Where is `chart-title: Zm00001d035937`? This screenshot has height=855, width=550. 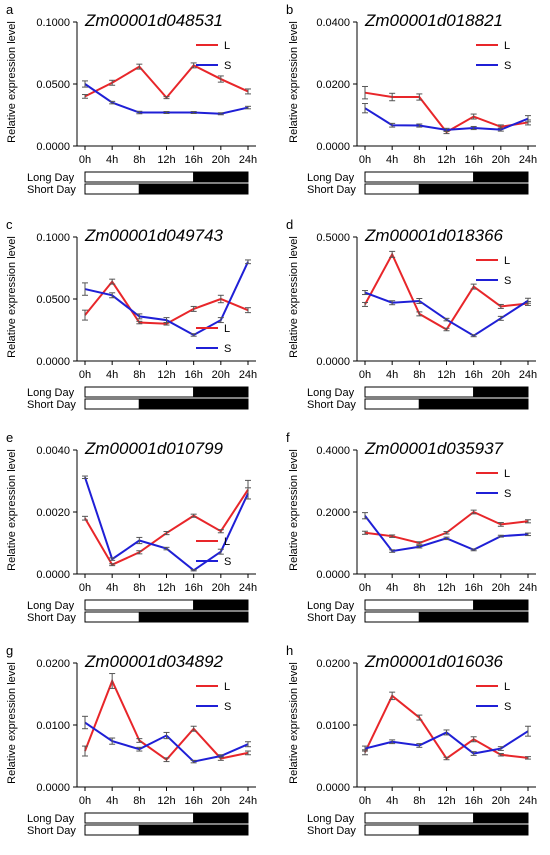 chart-title: Zm00001d035937 is located at coordinates (434, 448).